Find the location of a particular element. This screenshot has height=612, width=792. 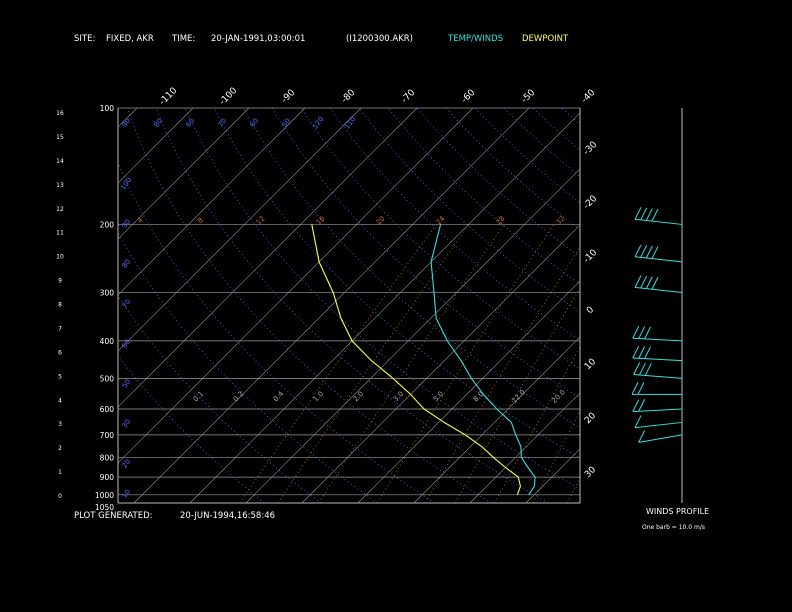

isotherm-right-label: 20 is located at coordinates (590, 418).